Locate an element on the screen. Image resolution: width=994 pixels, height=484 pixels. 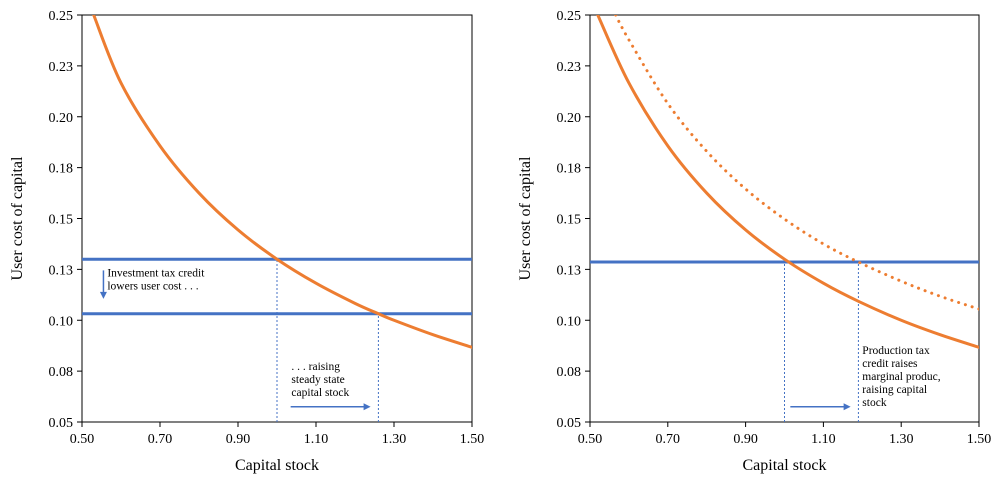
chart-2-annotation-line: stock is located at coordinates (874, 403).